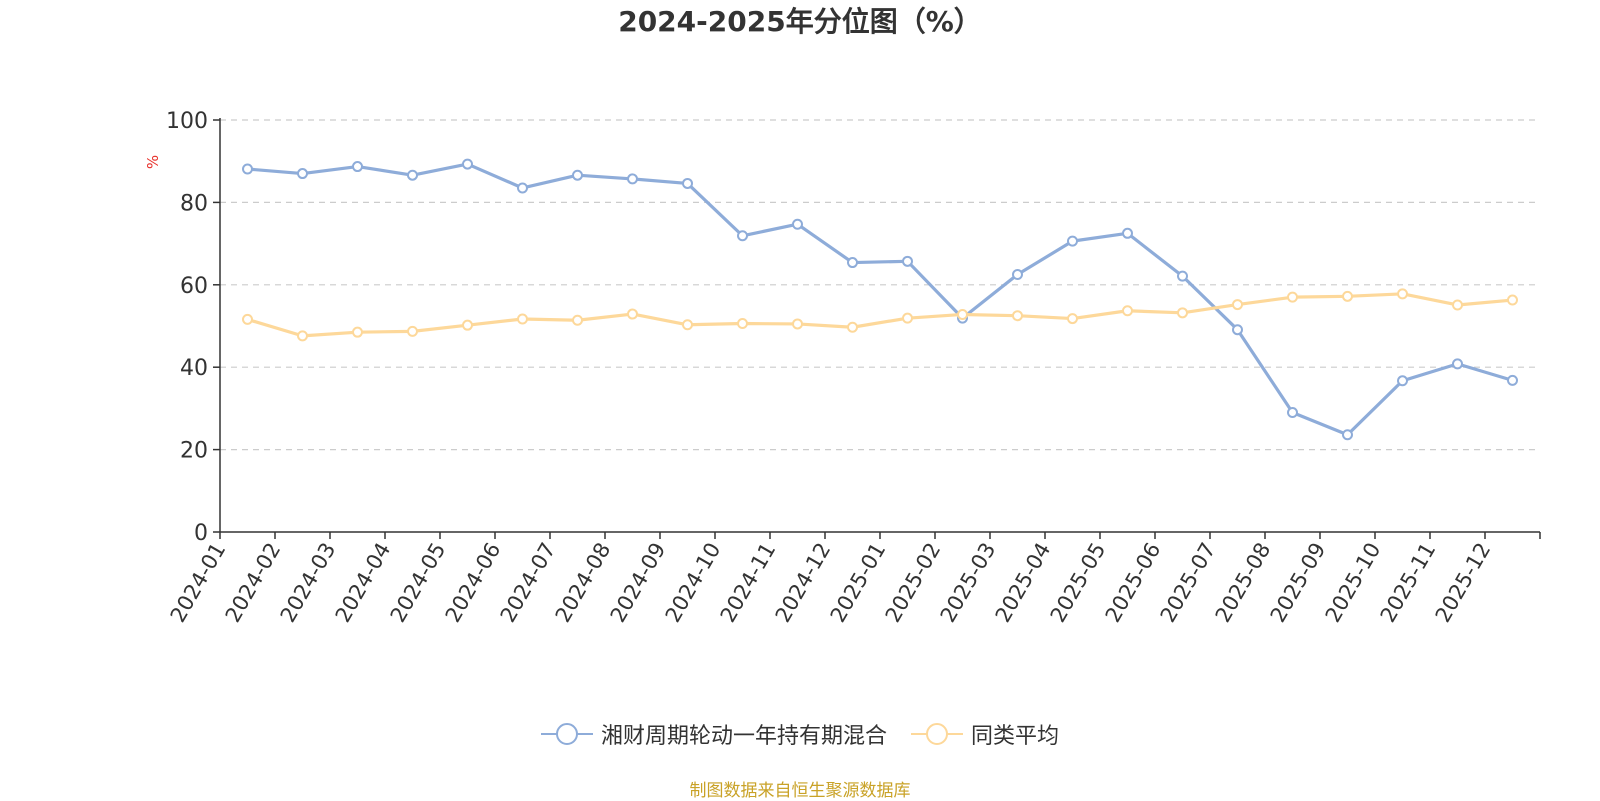  Describe the element at coordinates (194, 286) in the screenshot. I see `y-tick-label: 60` at that location.